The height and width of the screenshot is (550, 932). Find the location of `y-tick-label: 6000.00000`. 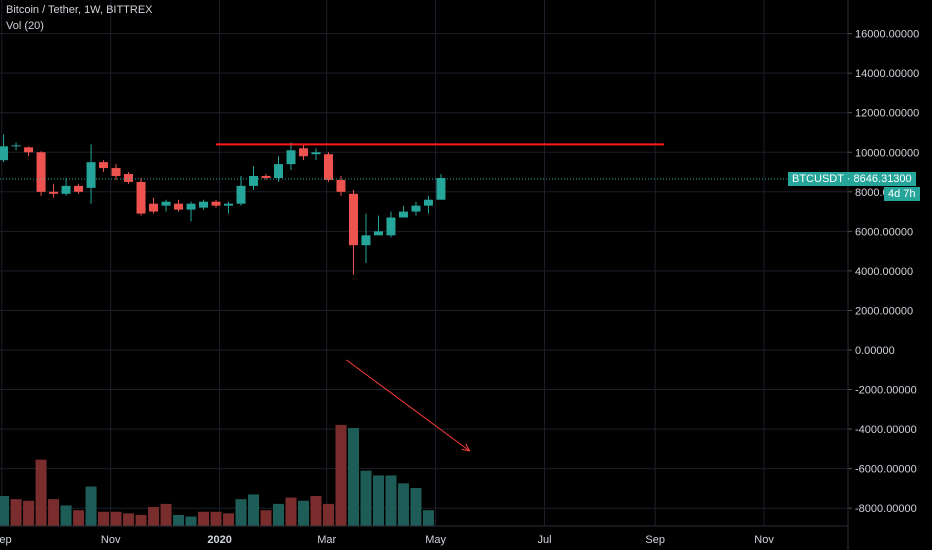

y-tick-label: 6000.00000 is located at coordinates (884, 232).